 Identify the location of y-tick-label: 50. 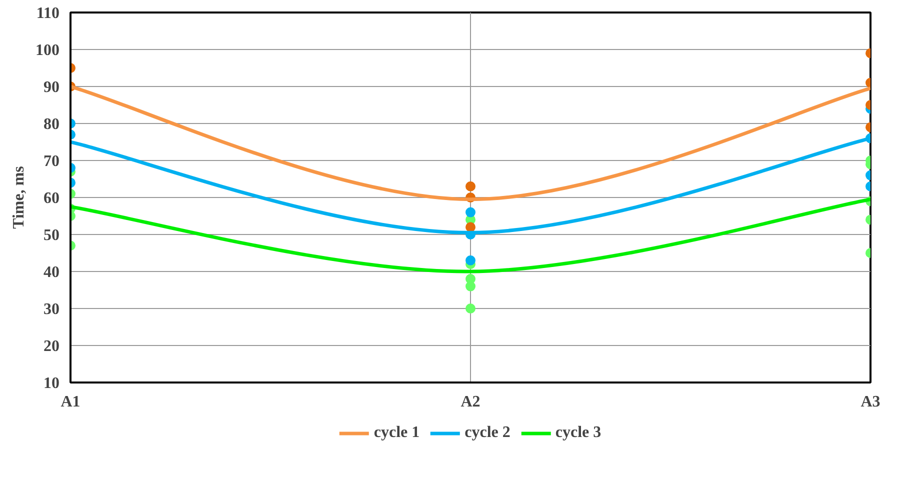
(52, 235).